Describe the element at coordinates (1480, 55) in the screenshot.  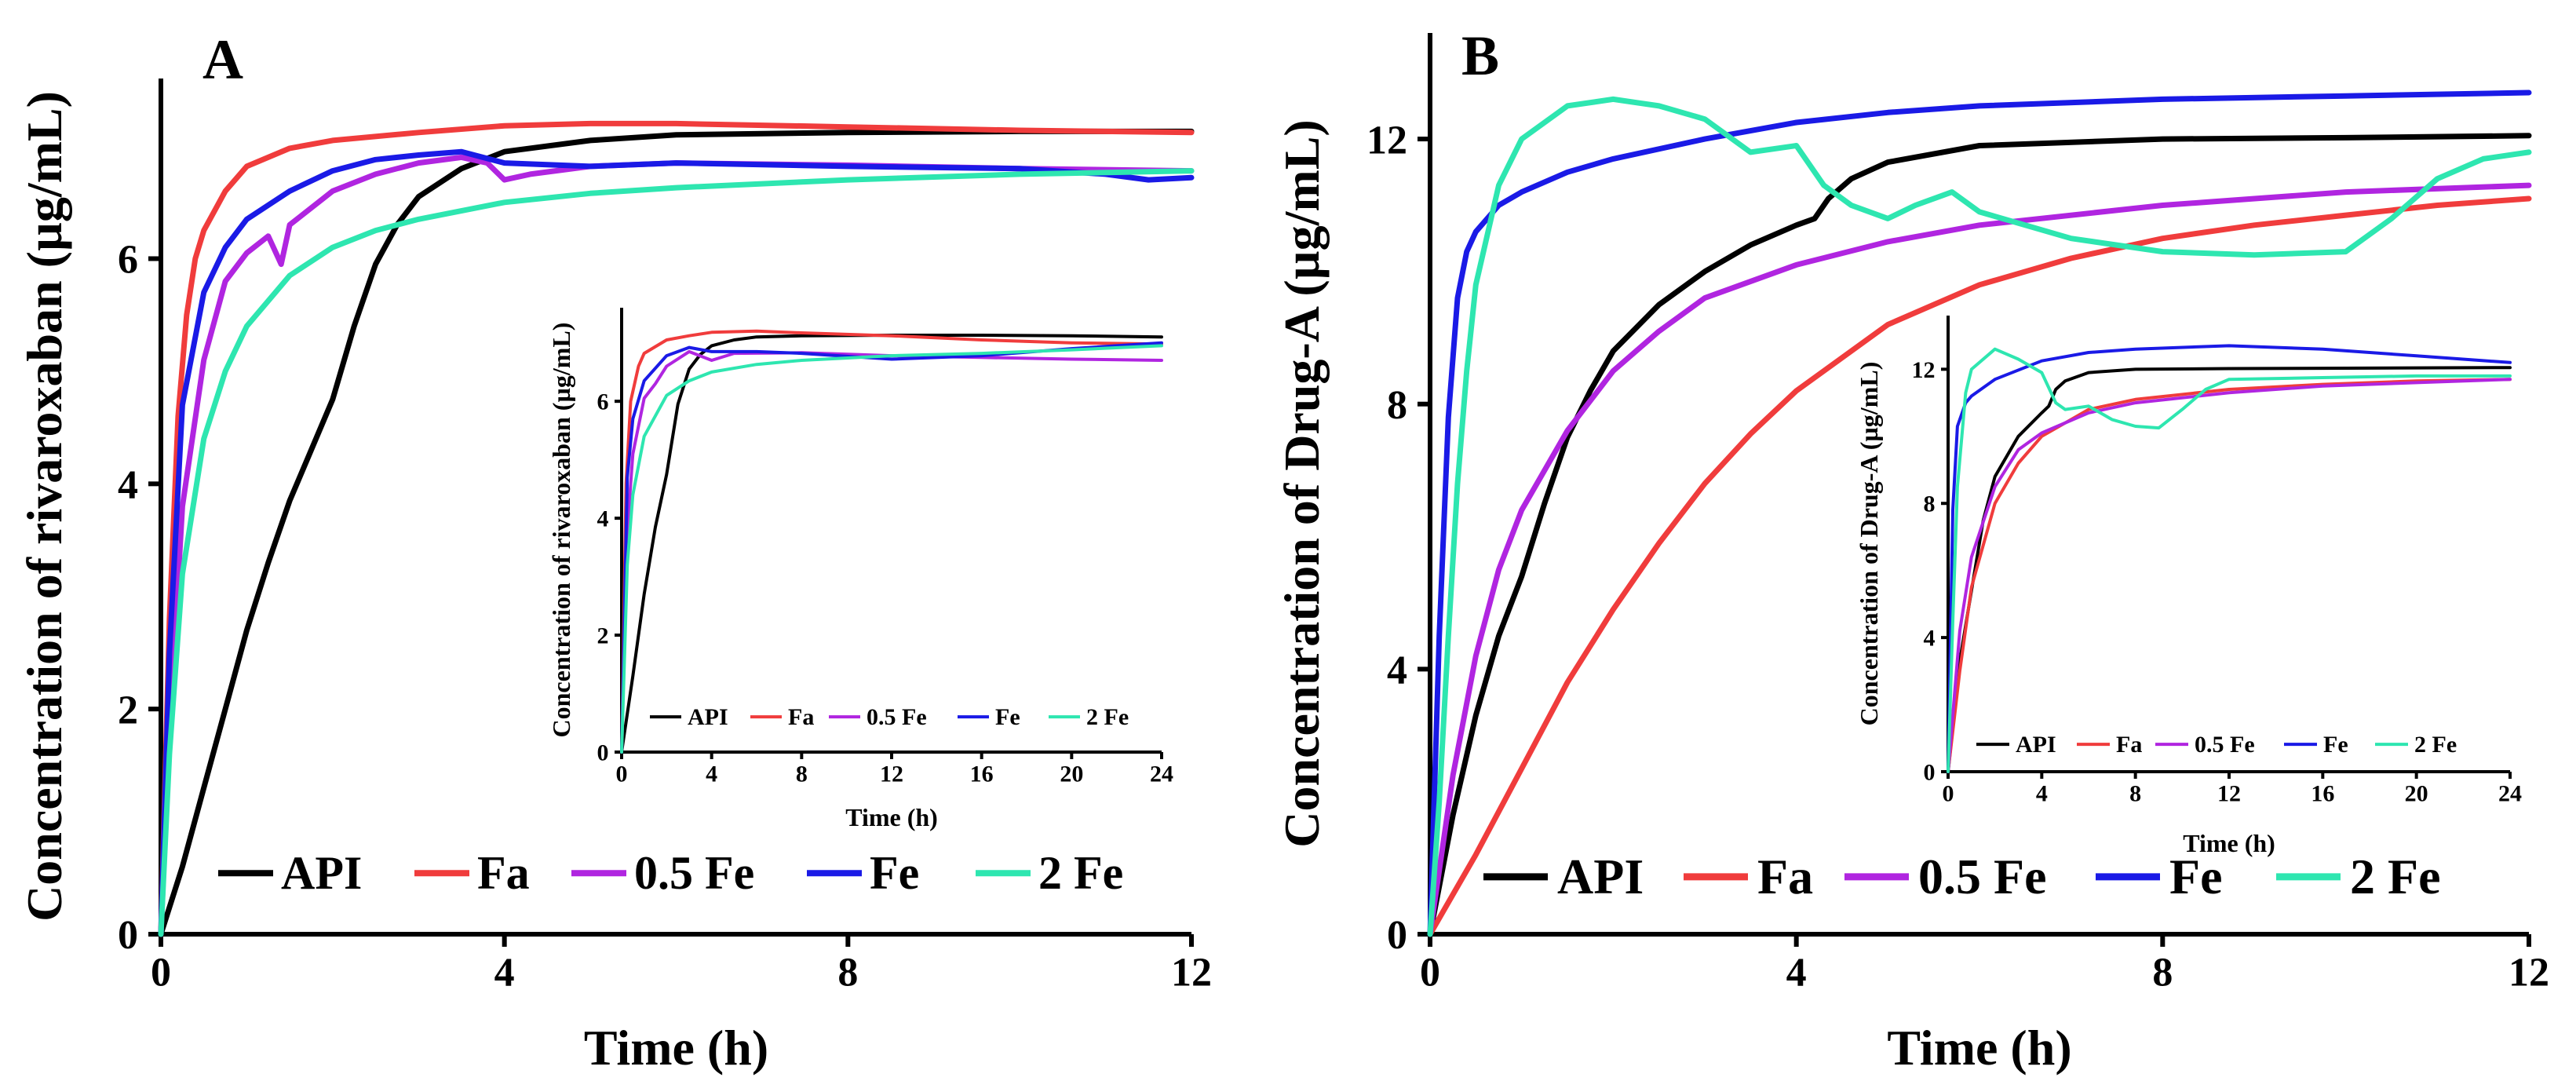
I see `panel-b-label: B` at that location.